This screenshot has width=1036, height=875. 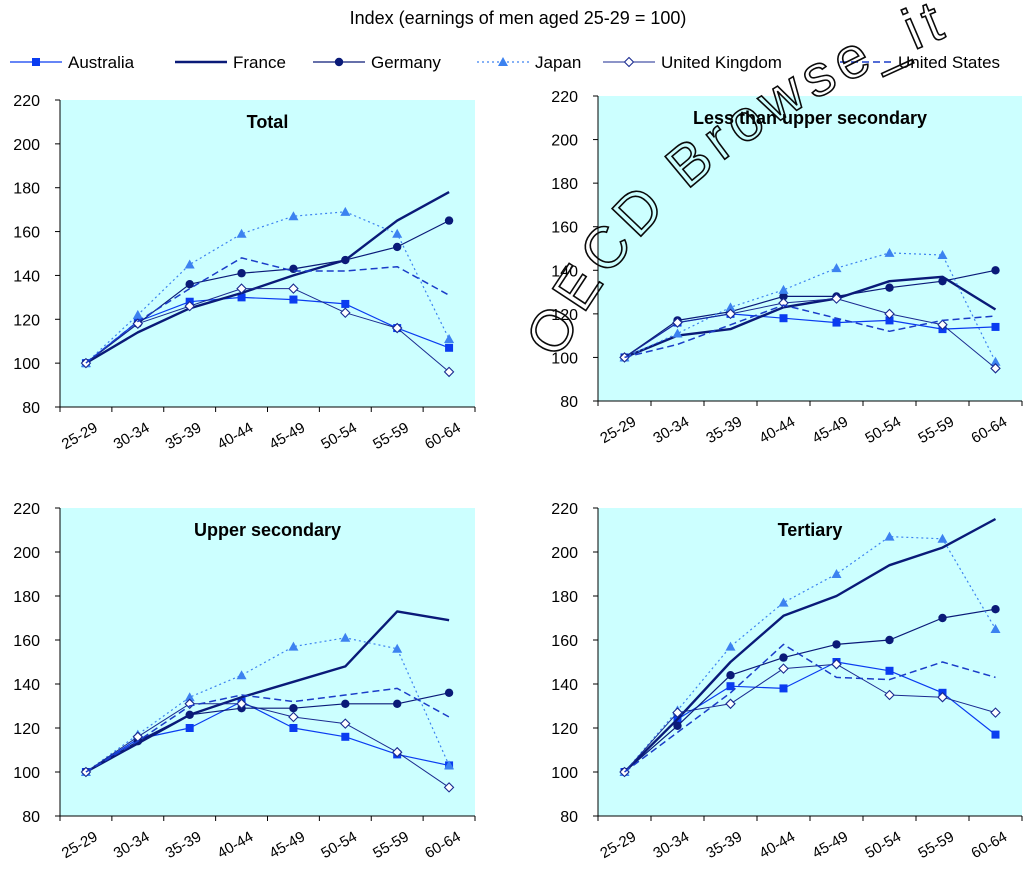 What do you see at coordinates (920, 62) in the screenshot?
I see `legend-item-united-states: United States` at bounding box center [920, 62].